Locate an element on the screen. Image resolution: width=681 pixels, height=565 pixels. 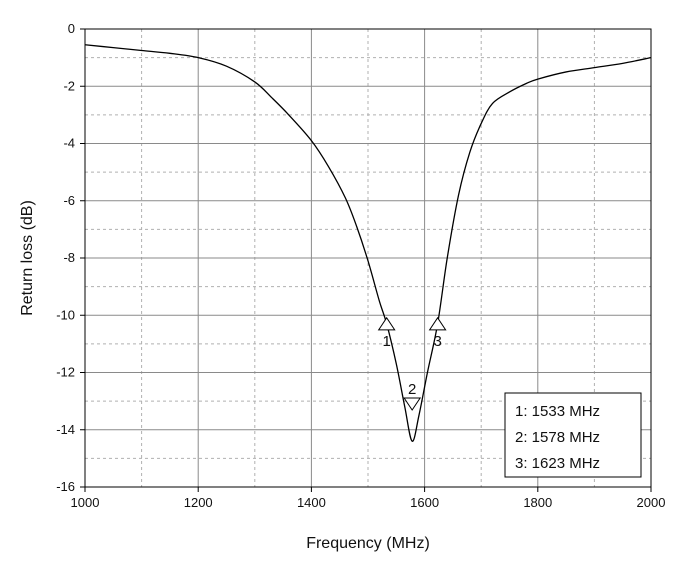
y-tick-label: -16 is located at coordinates (65, 486).